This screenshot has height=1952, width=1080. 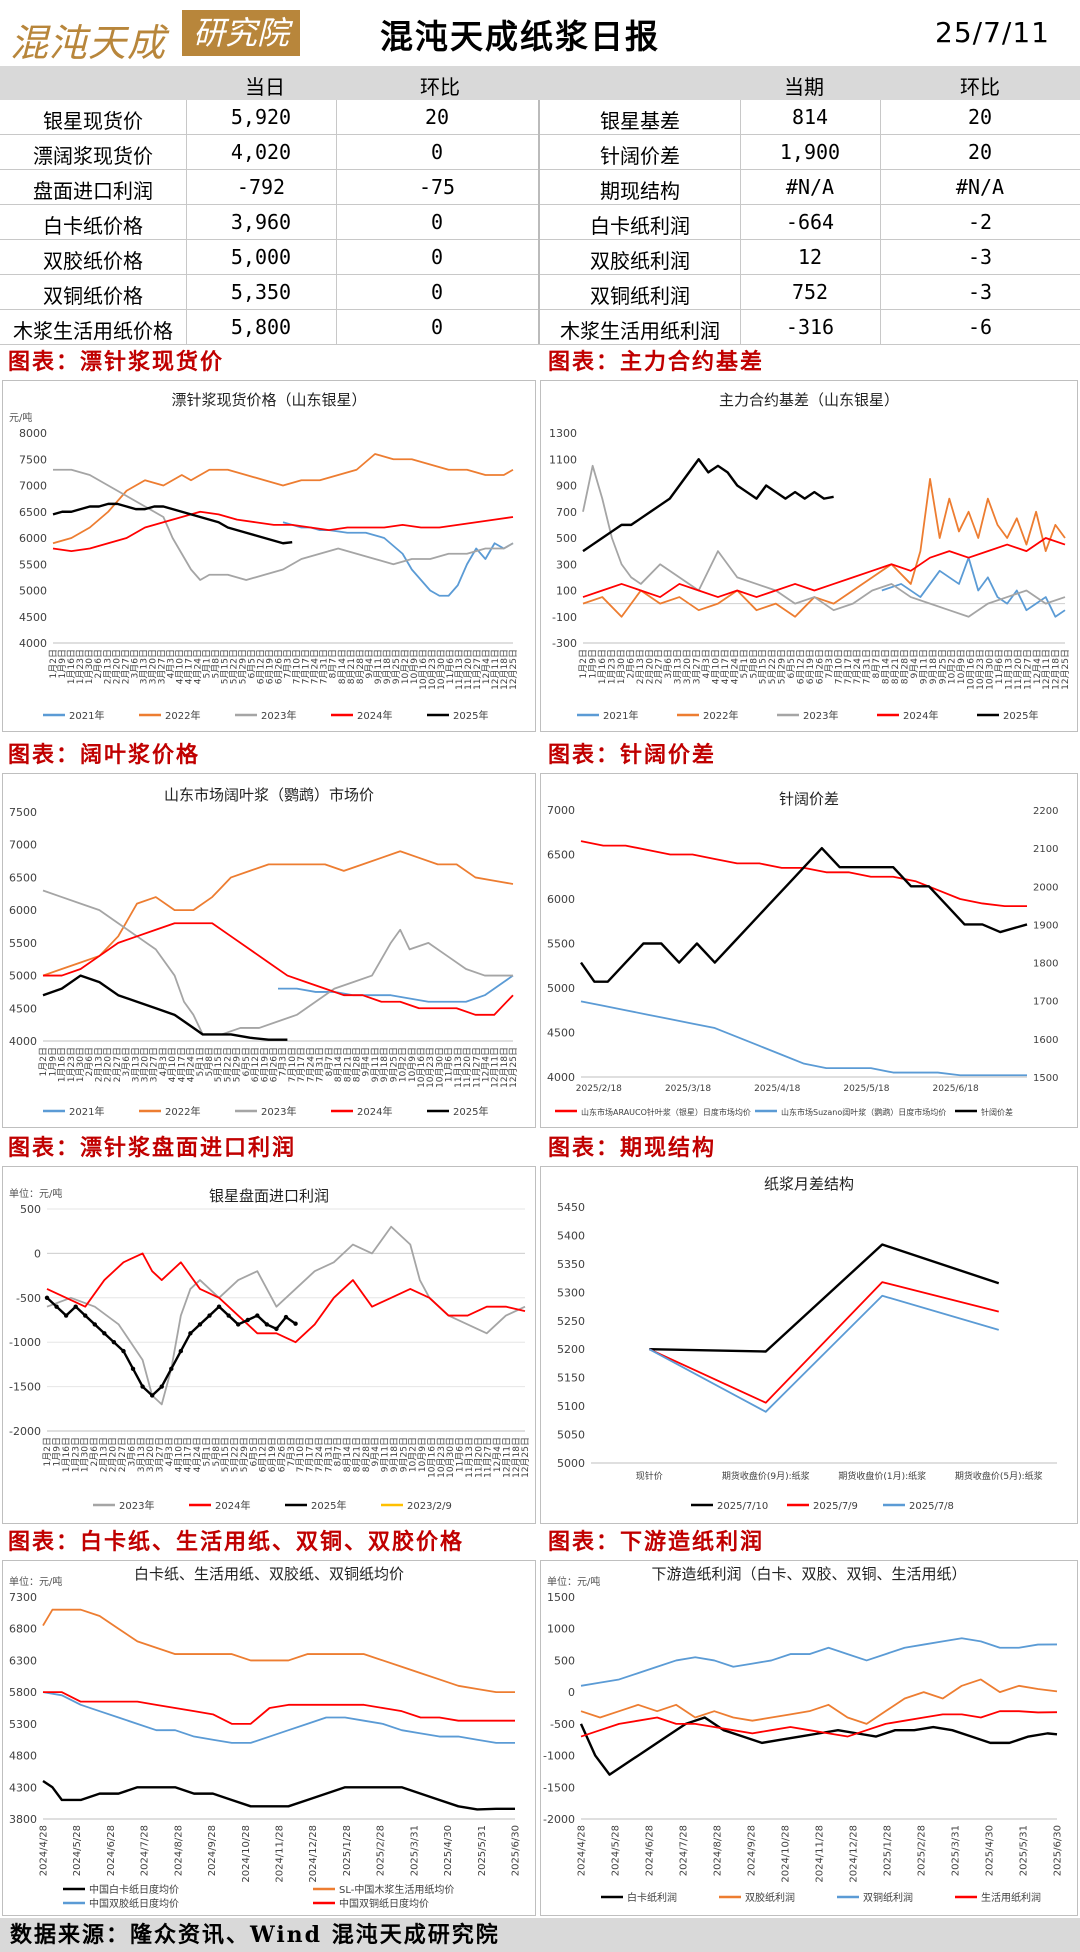 What do you see at coordinates (656, 362) in the screenshot?
I see `section-title-basis: 图表：主力合约基差` at bounding box center [656, 362].